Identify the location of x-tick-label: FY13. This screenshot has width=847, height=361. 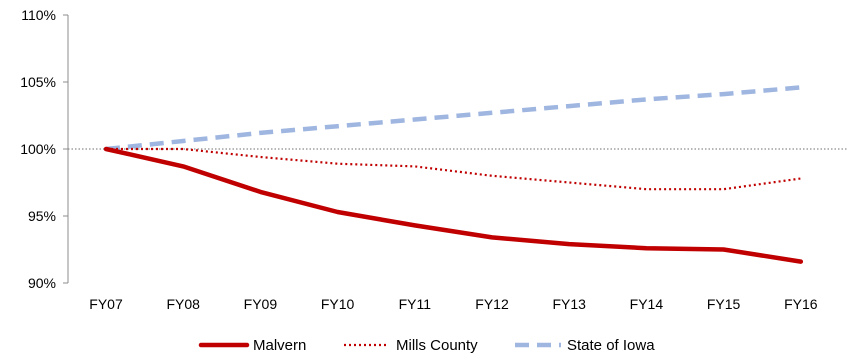
(569, 304).